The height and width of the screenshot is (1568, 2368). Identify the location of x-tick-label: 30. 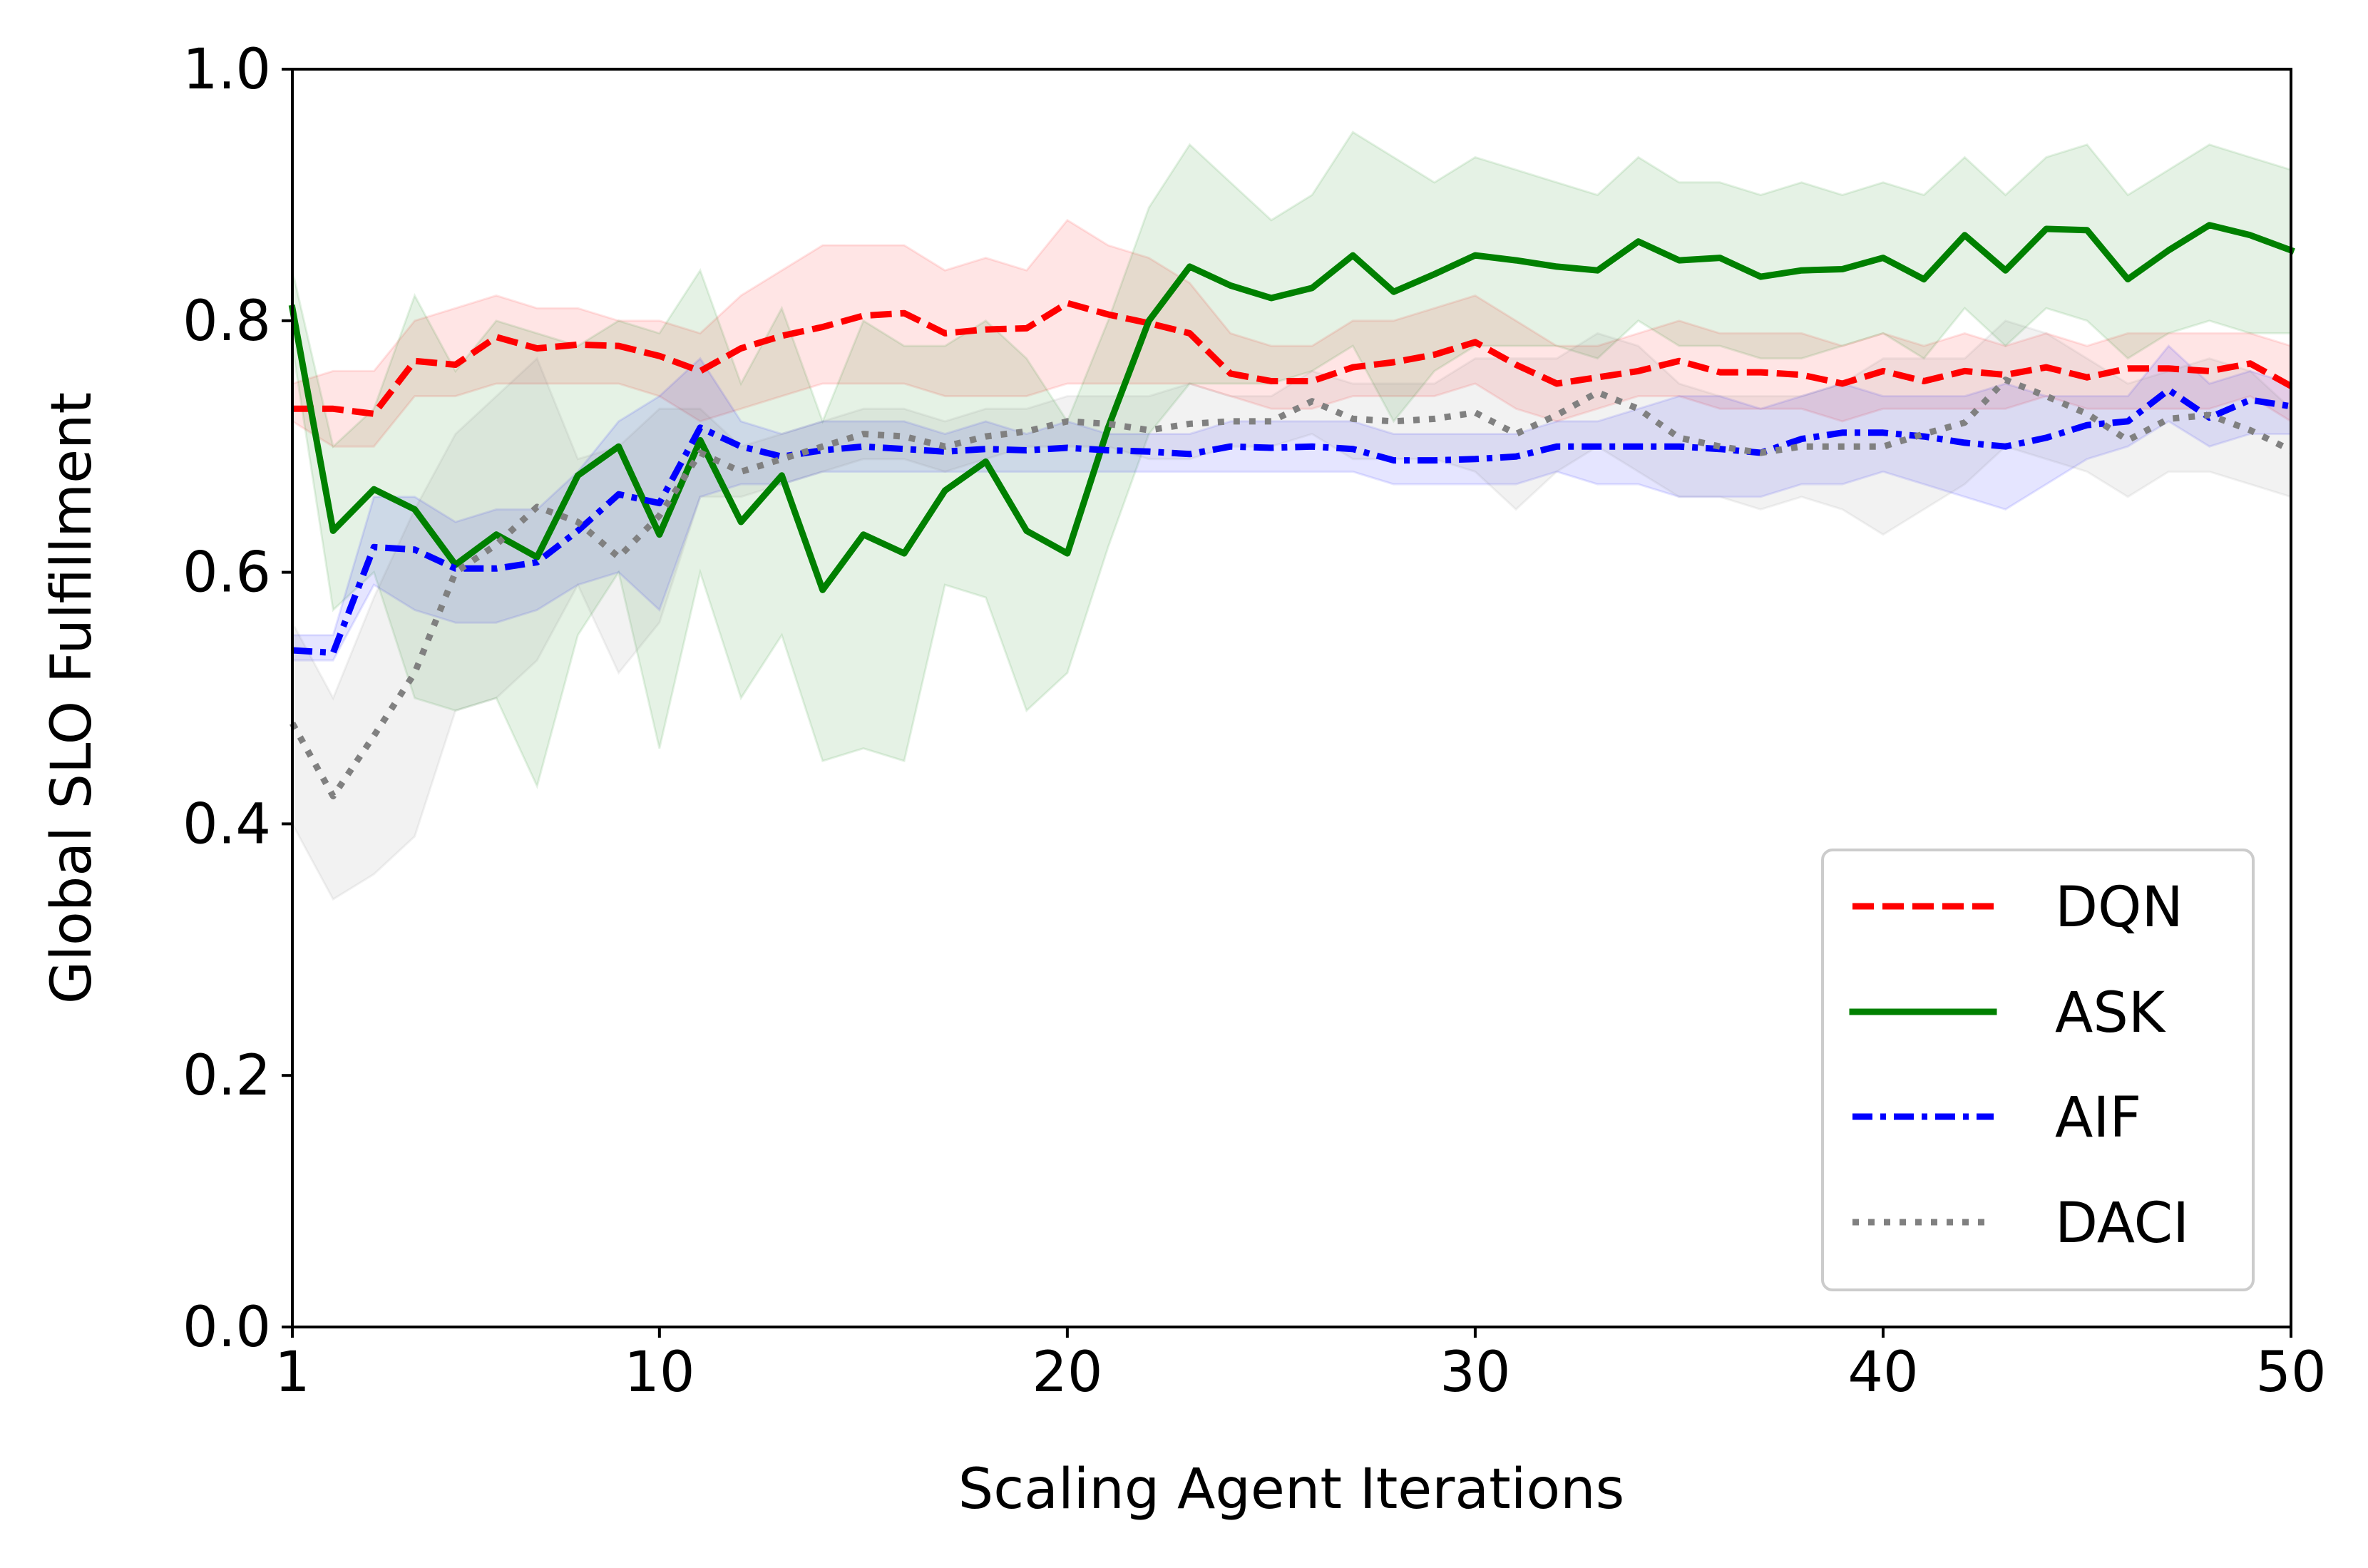
(1475, 1373).